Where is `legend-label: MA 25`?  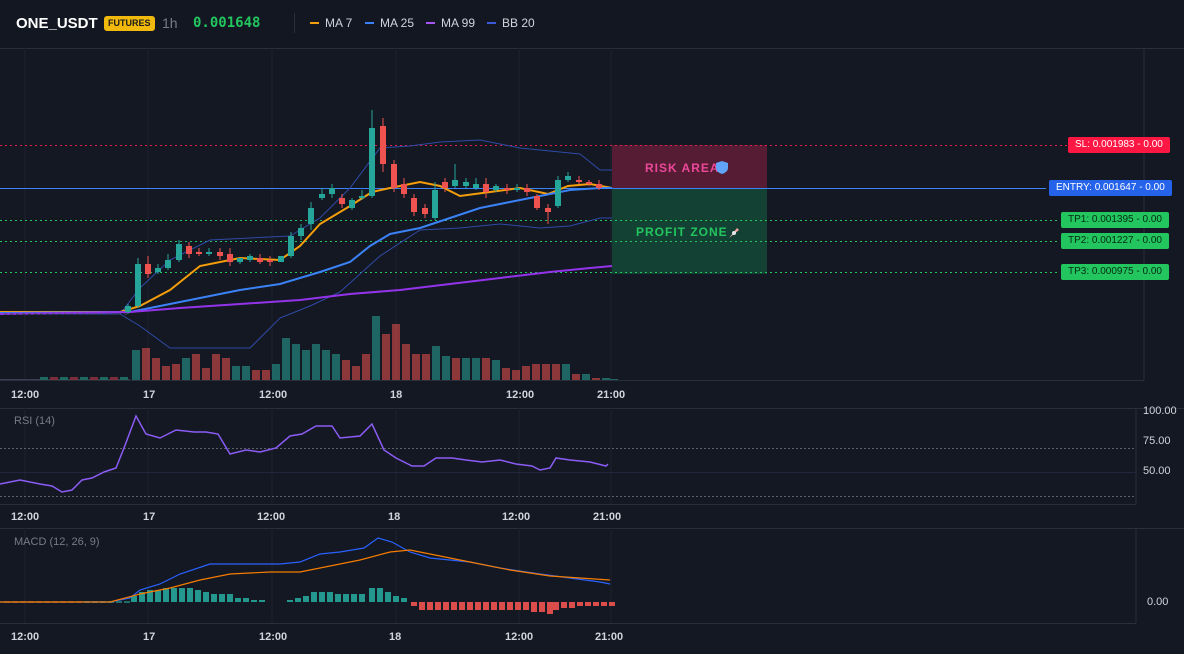 legend-label: MA 25 is located at coordinates (397, 23).